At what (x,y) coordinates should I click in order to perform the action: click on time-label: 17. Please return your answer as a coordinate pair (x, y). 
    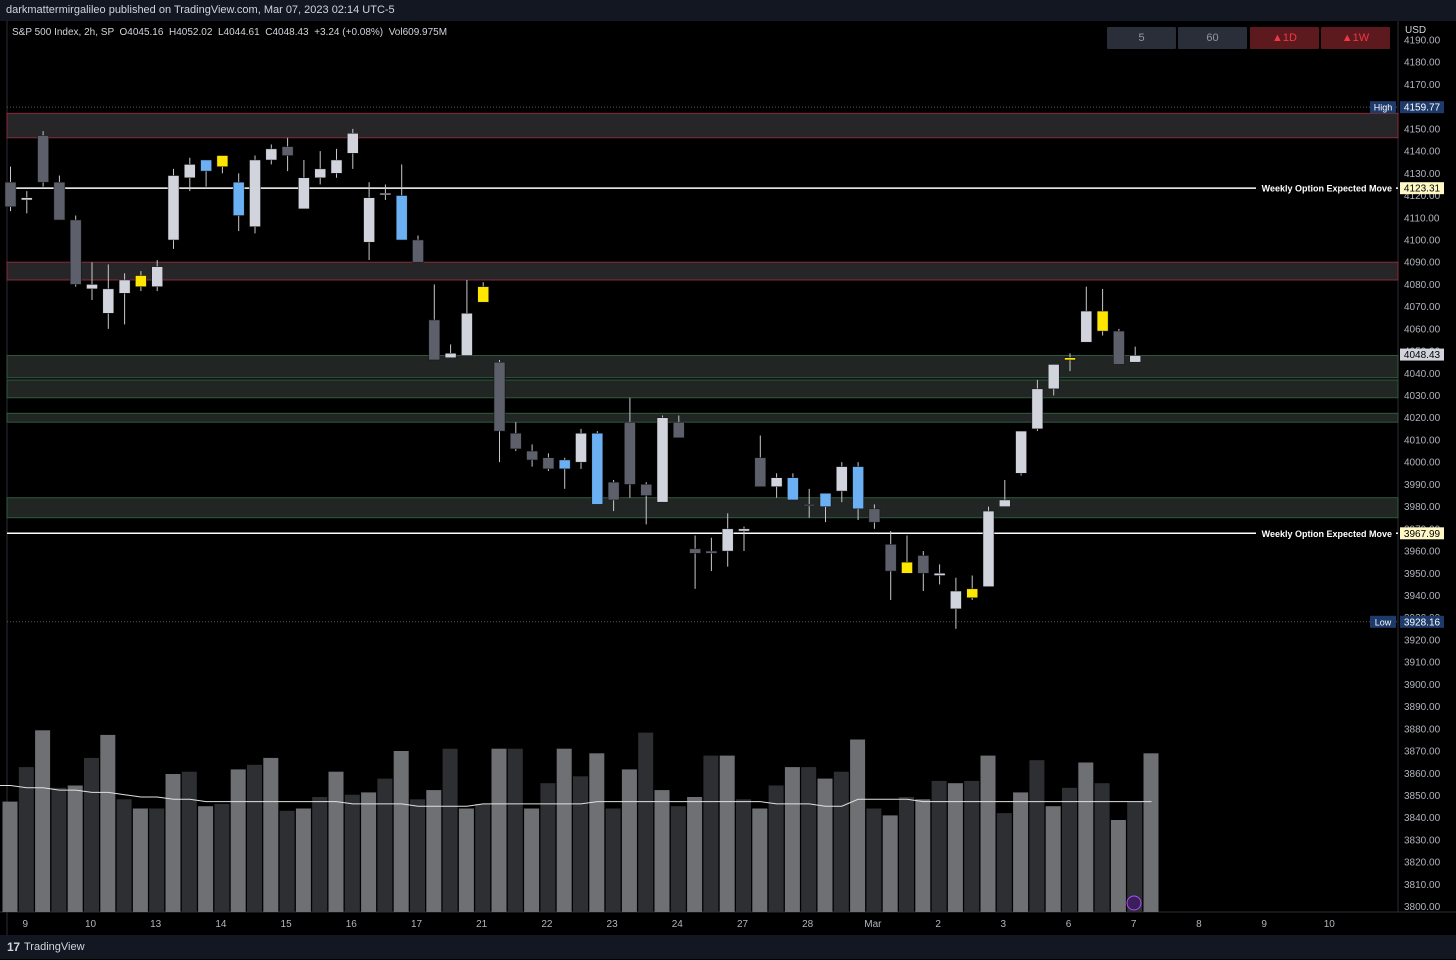
    Looking at the image, I should click on (417, 924).